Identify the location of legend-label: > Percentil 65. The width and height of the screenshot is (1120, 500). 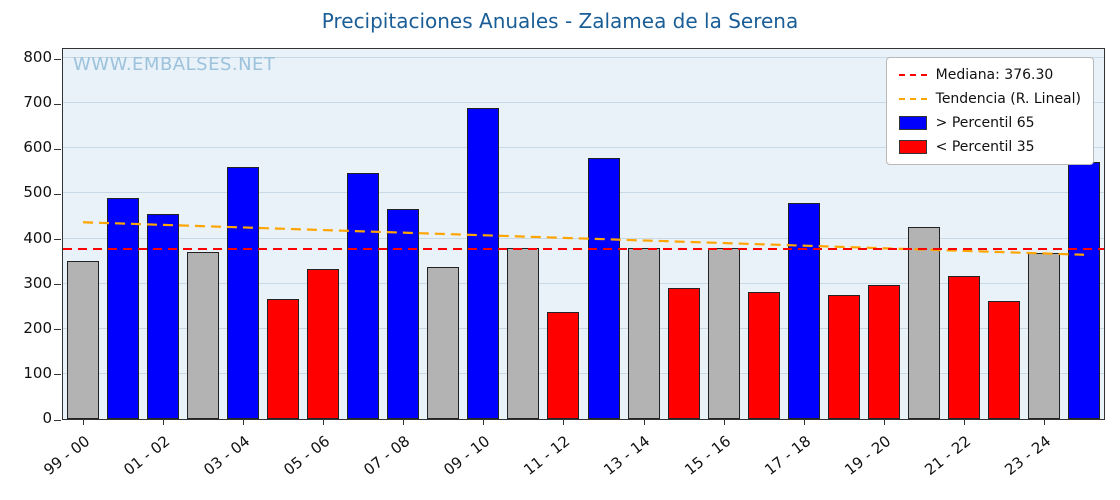
(985, 123).